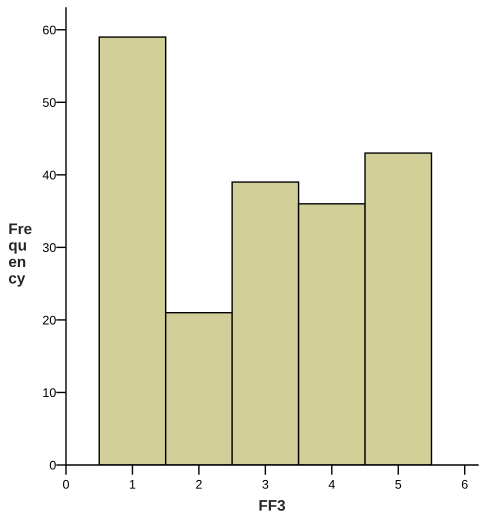  Describe the element at coordinates (49, 30) in the screenshot. I see `y-tick-label: 60` at that location.